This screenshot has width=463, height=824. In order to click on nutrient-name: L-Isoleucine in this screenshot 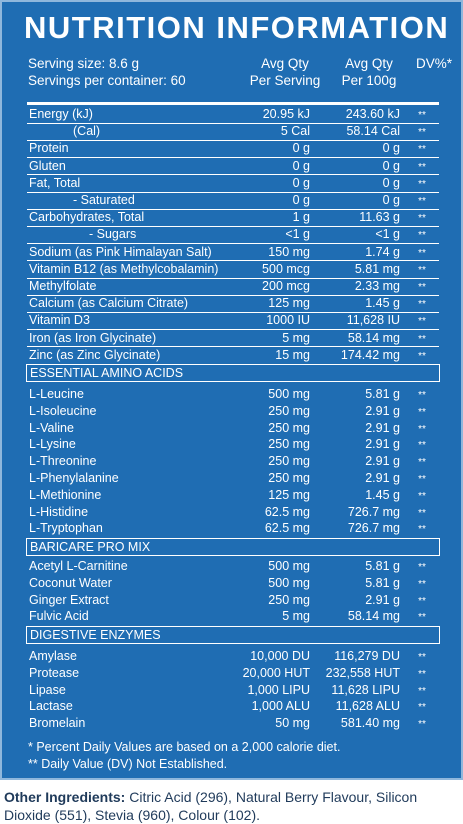, I will do `click(63, 410)`.